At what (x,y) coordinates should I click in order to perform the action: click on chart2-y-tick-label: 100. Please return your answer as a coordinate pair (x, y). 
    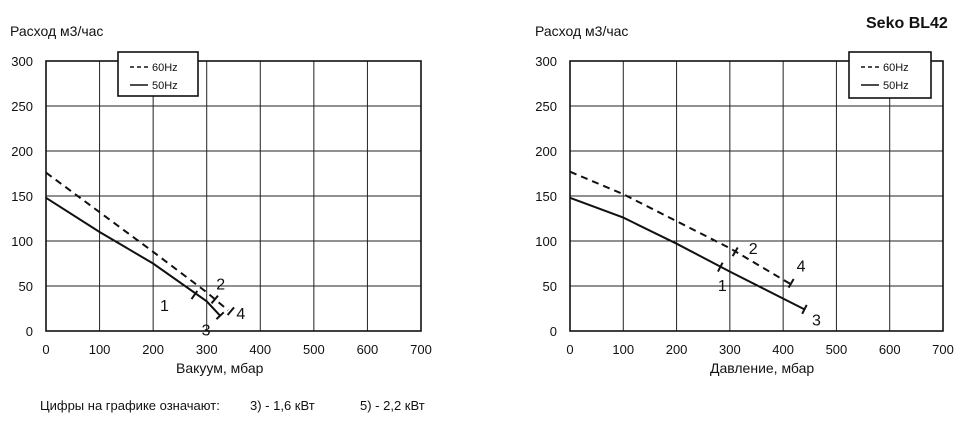
    Looking at the image, I should click on (546, 241).